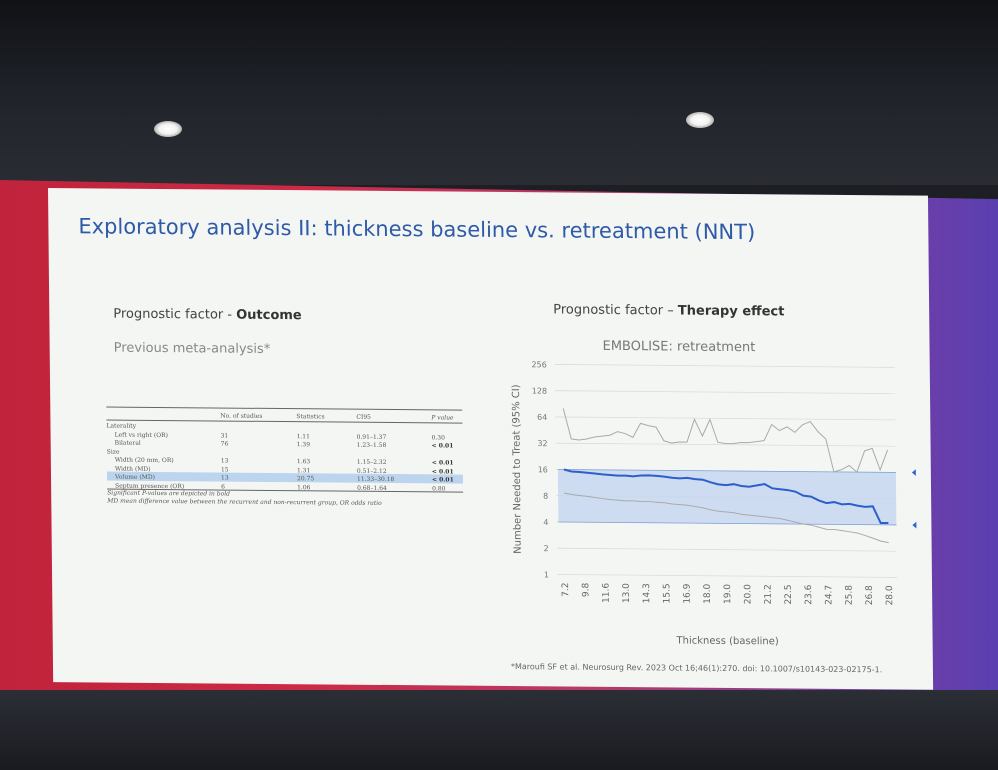  I want to click on x-tick-label: 28.0, so click(890, 595).